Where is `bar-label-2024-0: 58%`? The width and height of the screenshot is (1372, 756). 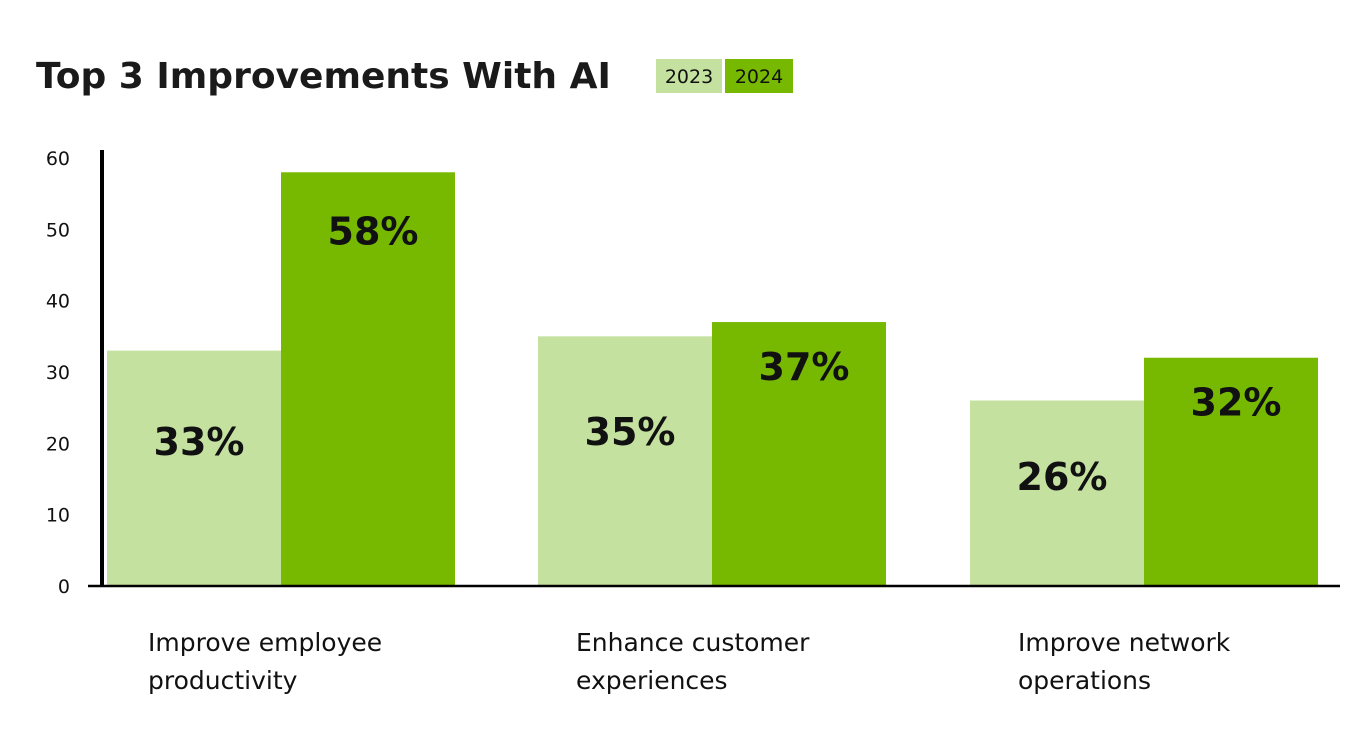 bar-label-2024-0: 58% is located at coordinates (373, 231).